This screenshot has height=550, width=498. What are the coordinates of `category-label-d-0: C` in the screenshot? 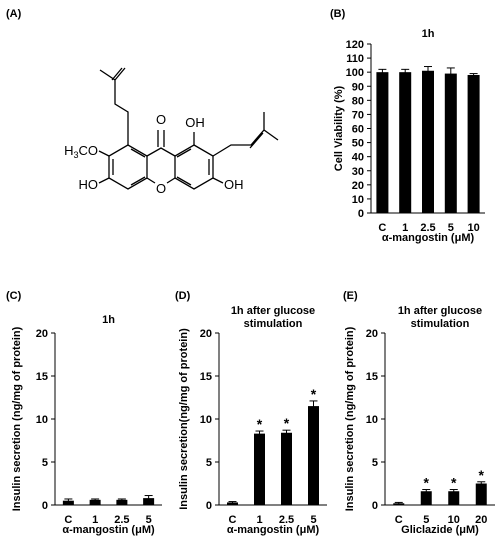 It's located at (233, 520).